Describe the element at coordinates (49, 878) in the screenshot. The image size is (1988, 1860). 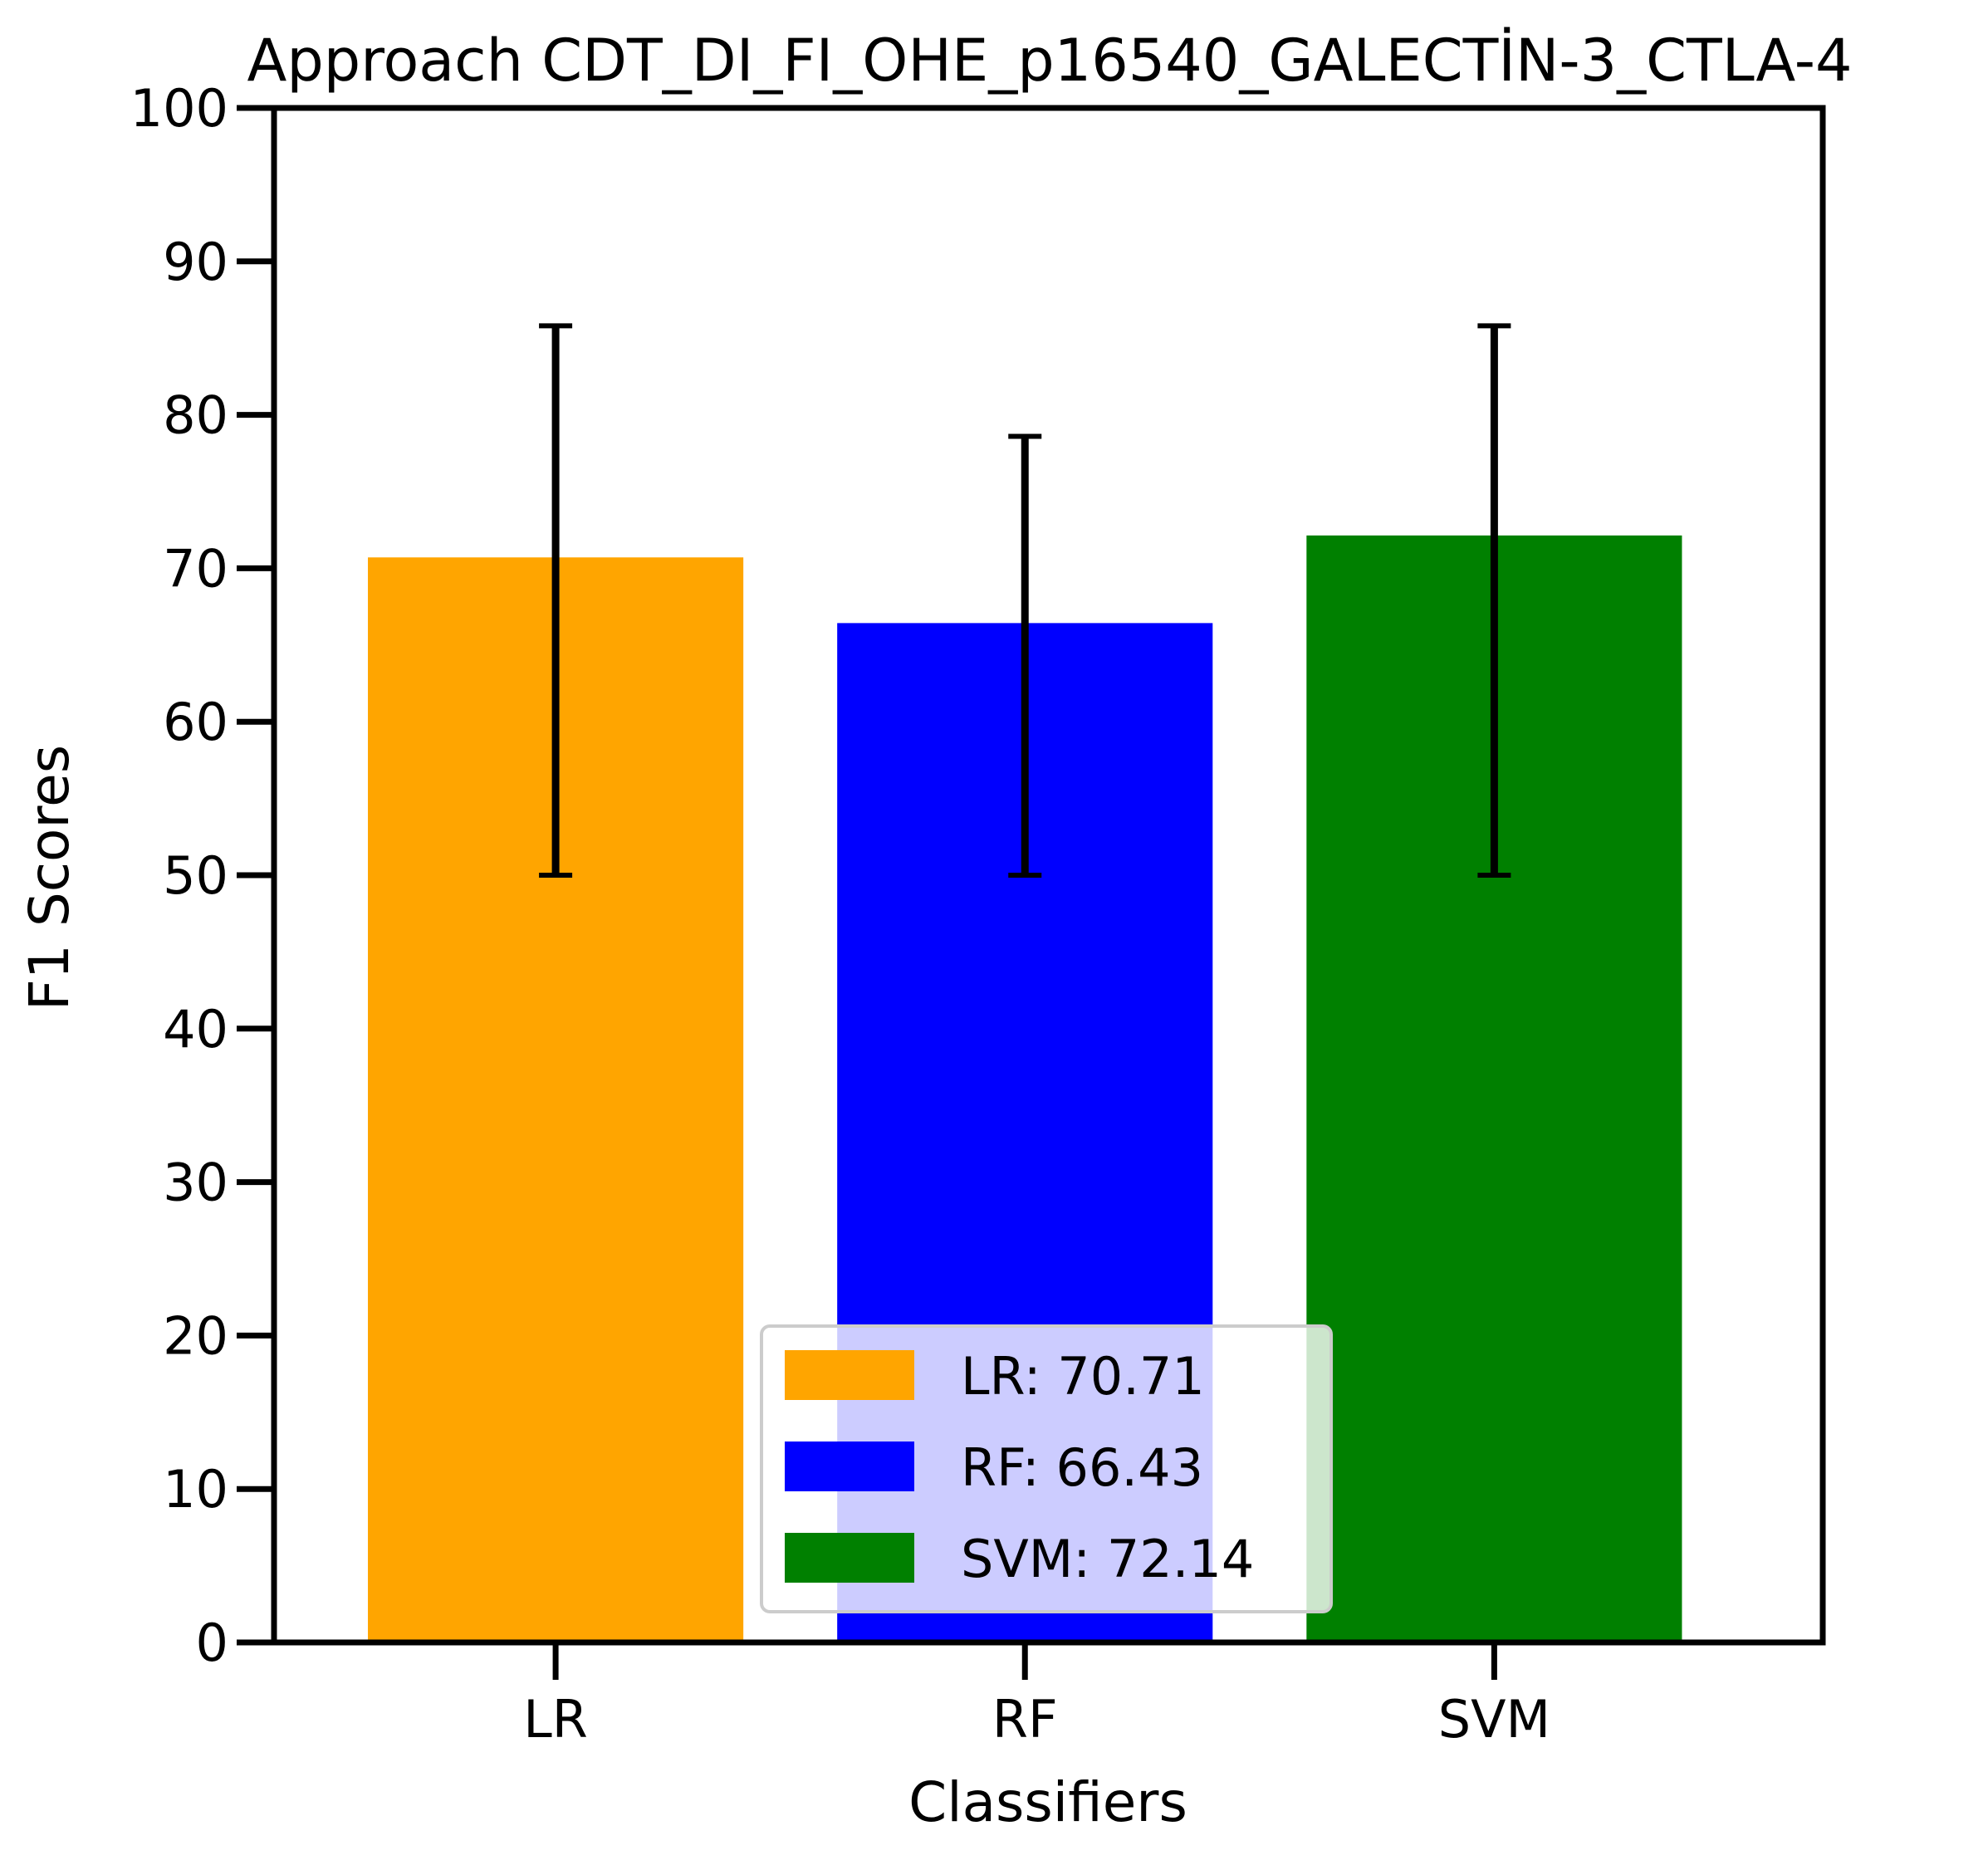
I see `y-axis-label: F1 Scores` at that location.